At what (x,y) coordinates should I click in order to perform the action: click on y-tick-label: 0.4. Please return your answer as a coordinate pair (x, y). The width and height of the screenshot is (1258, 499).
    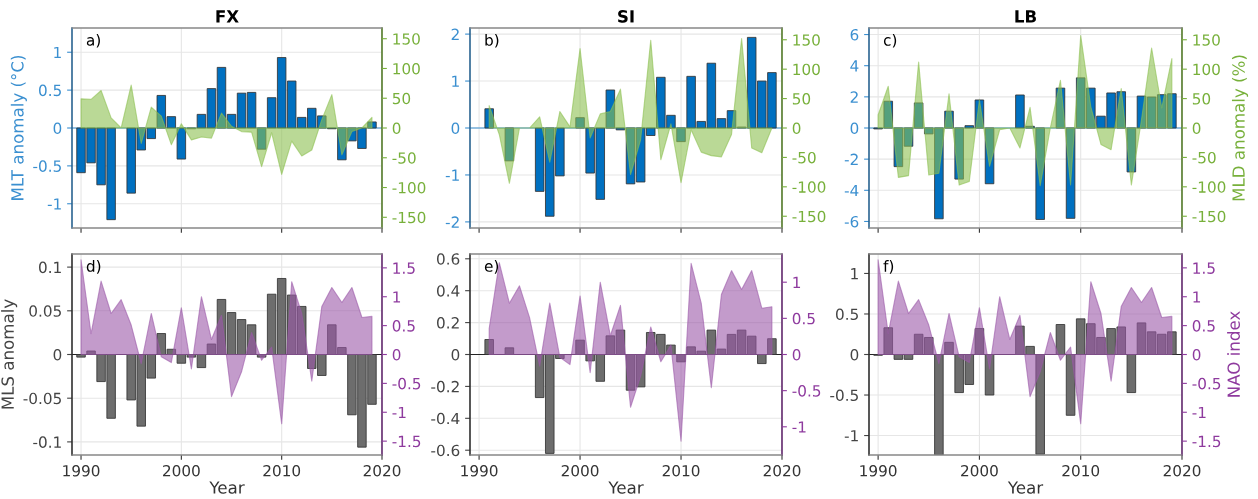
    Looking at the image, I should click on (448, 291).